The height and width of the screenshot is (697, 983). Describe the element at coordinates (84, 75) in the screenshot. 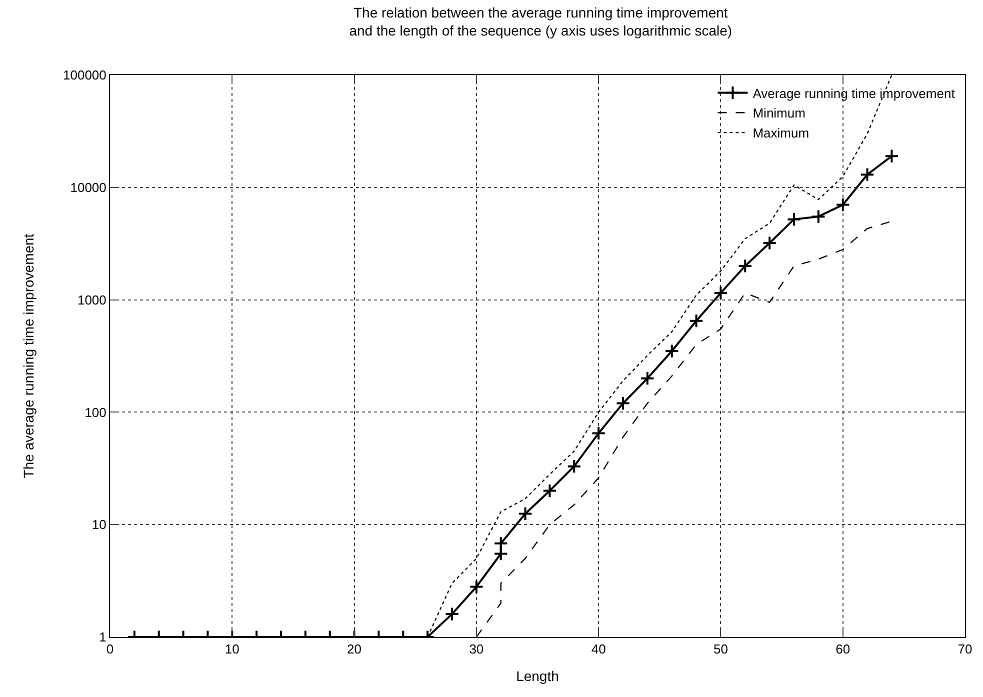

I see `y-tick-label: 100000` at that location.